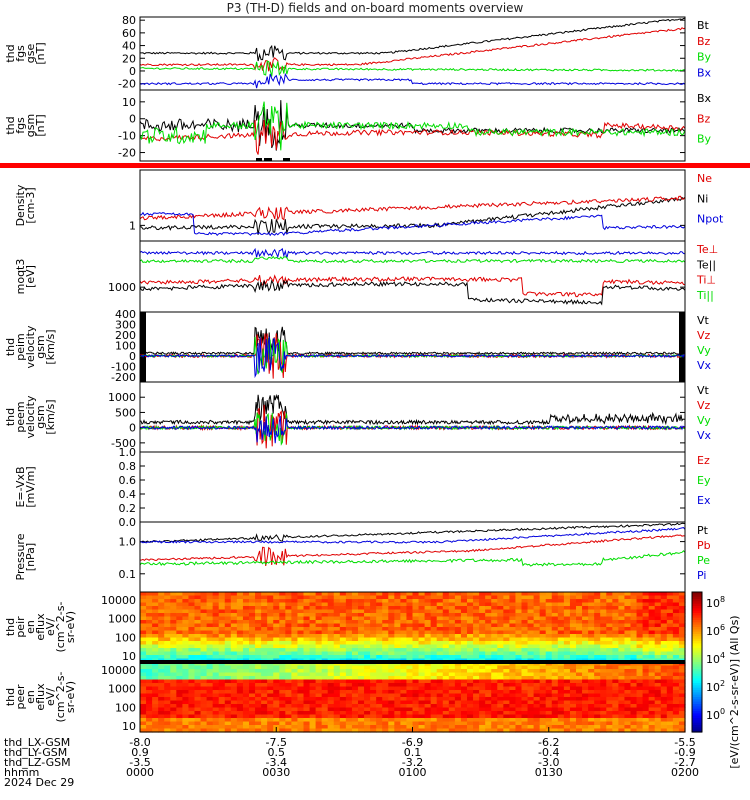  Describe the element at coordinates (10, 697) in the screenshot. I see `panel-10-ylabel: thd` at that location.